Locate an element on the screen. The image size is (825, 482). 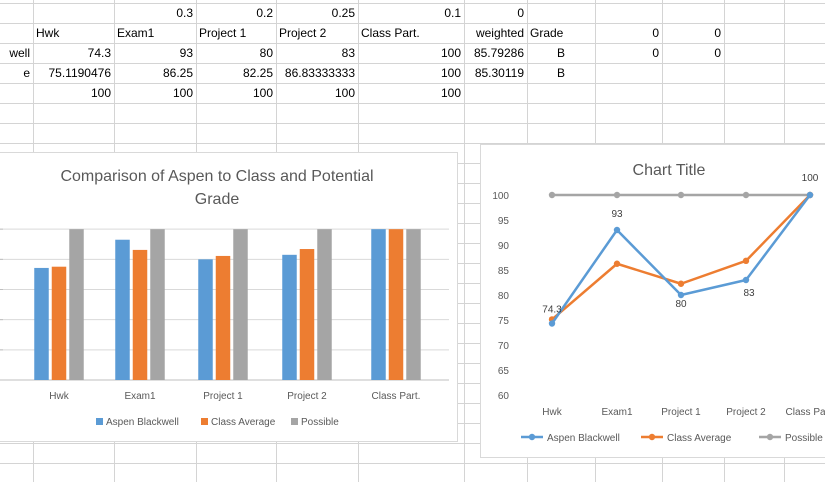
bar-chart-x-label: Project 2 is located at coordinates (307, 396).